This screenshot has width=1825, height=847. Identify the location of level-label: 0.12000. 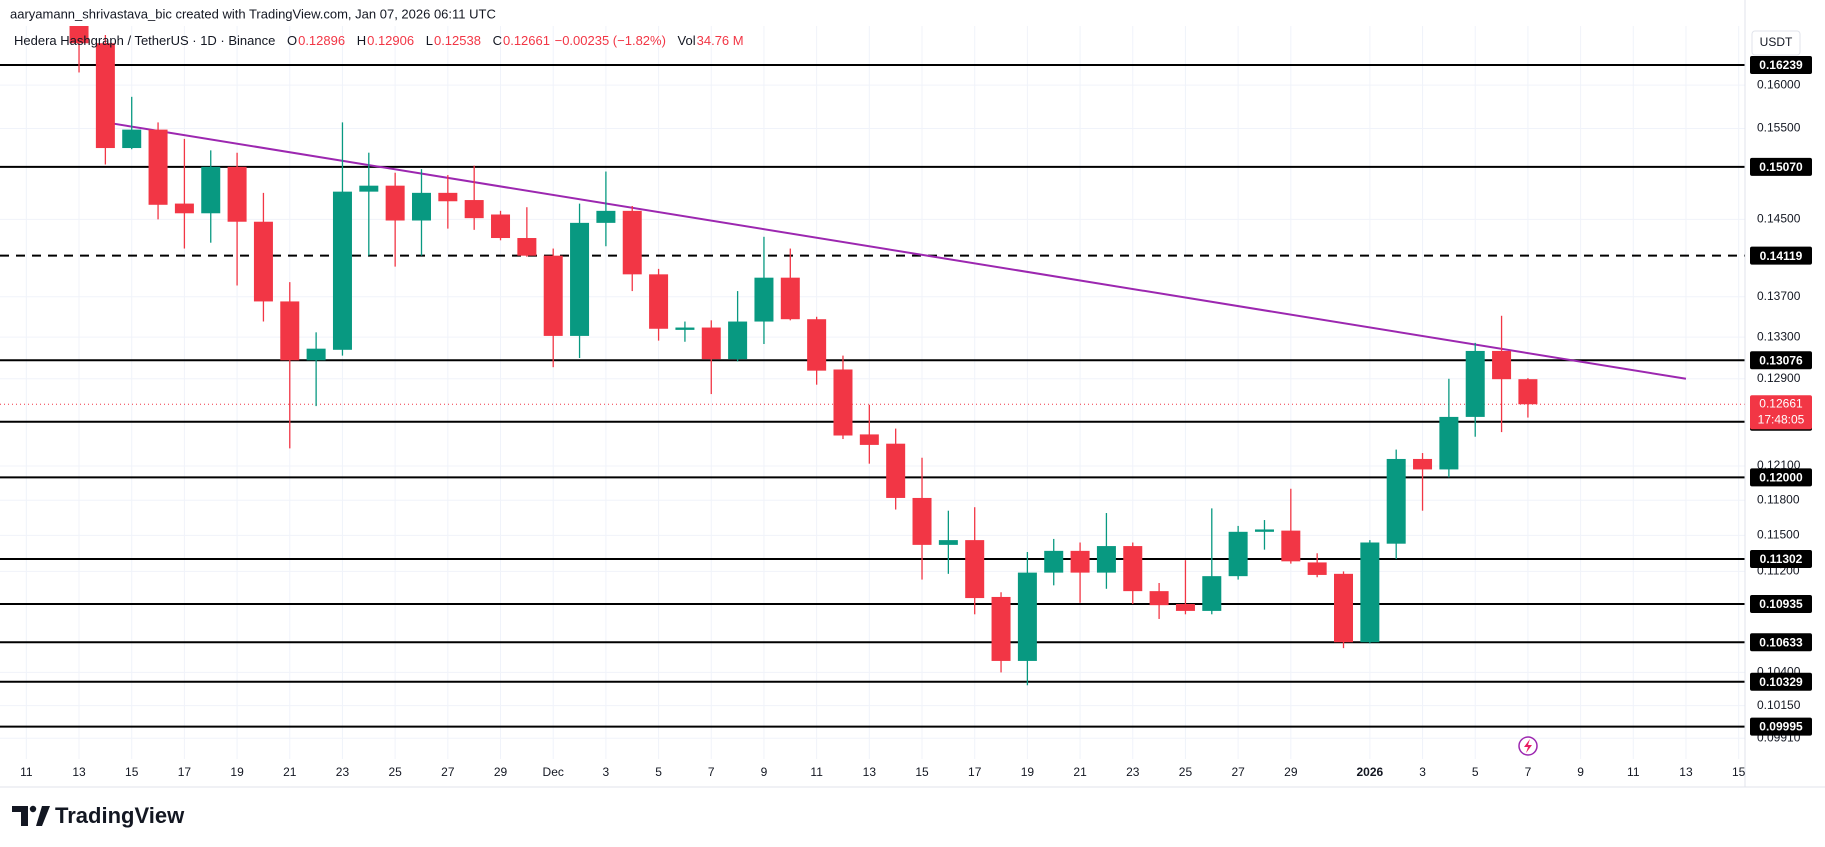
(1781, 478).